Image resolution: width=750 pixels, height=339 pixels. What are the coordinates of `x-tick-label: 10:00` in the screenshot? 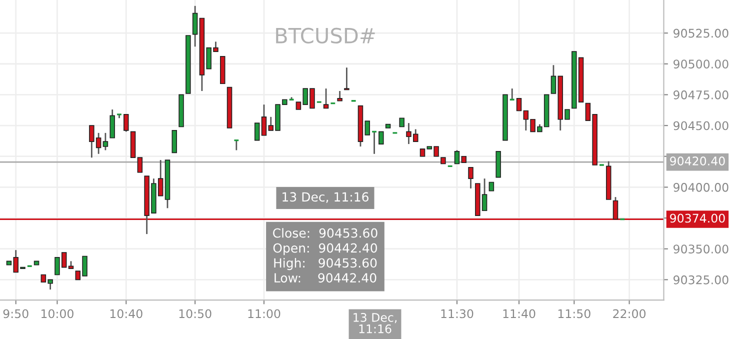 It's located at (57, 313).